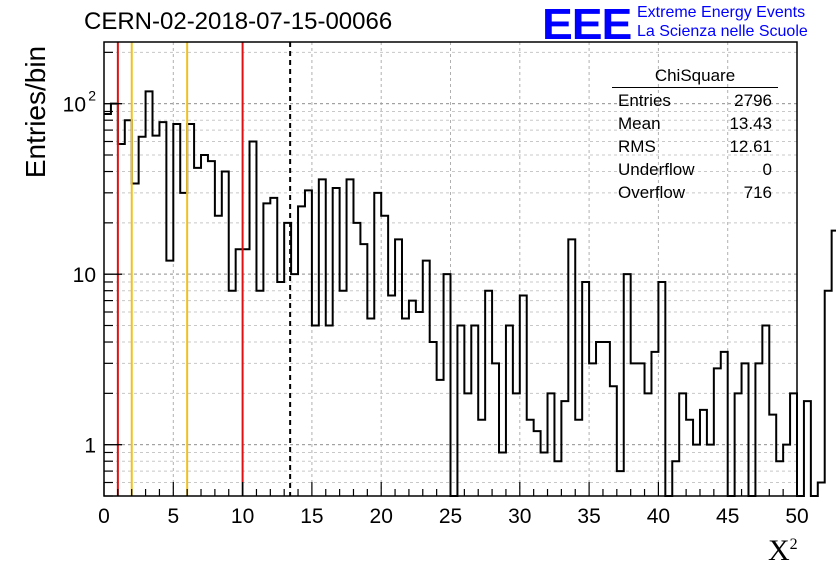  I want to click on stats-row-rms: RMS 12.61, so click(695, 146).